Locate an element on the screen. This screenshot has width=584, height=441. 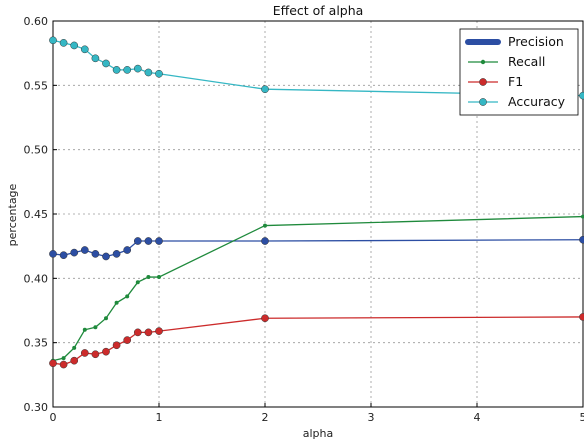
legend-item: Precision is located at coordinates (514, 41).